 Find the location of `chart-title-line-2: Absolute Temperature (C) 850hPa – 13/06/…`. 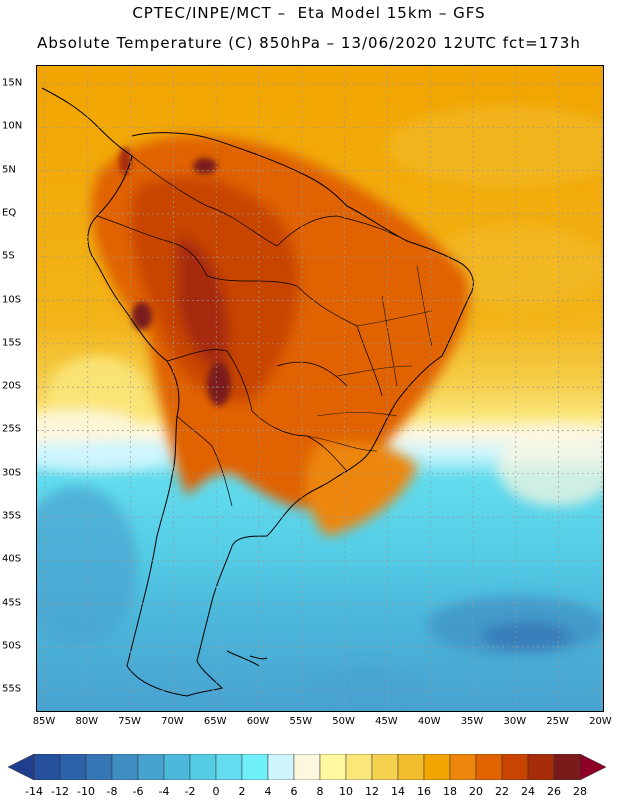

chart-title-line-2: Absolute Temperature (C) 850hPa – 13/06/… is located at coordinates (309, 43).